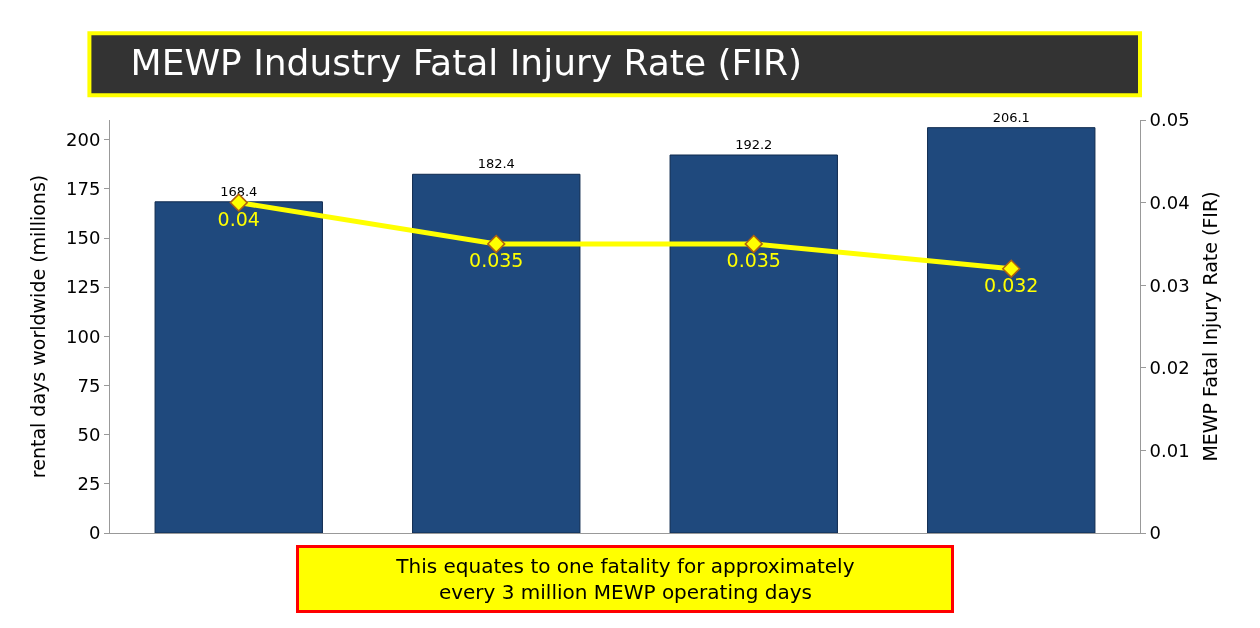 This screenshot has height=628, width=1260. I want to click on chart-title: MEWP Industry Fatal Injury Rate (FIR), so click(466, 63).